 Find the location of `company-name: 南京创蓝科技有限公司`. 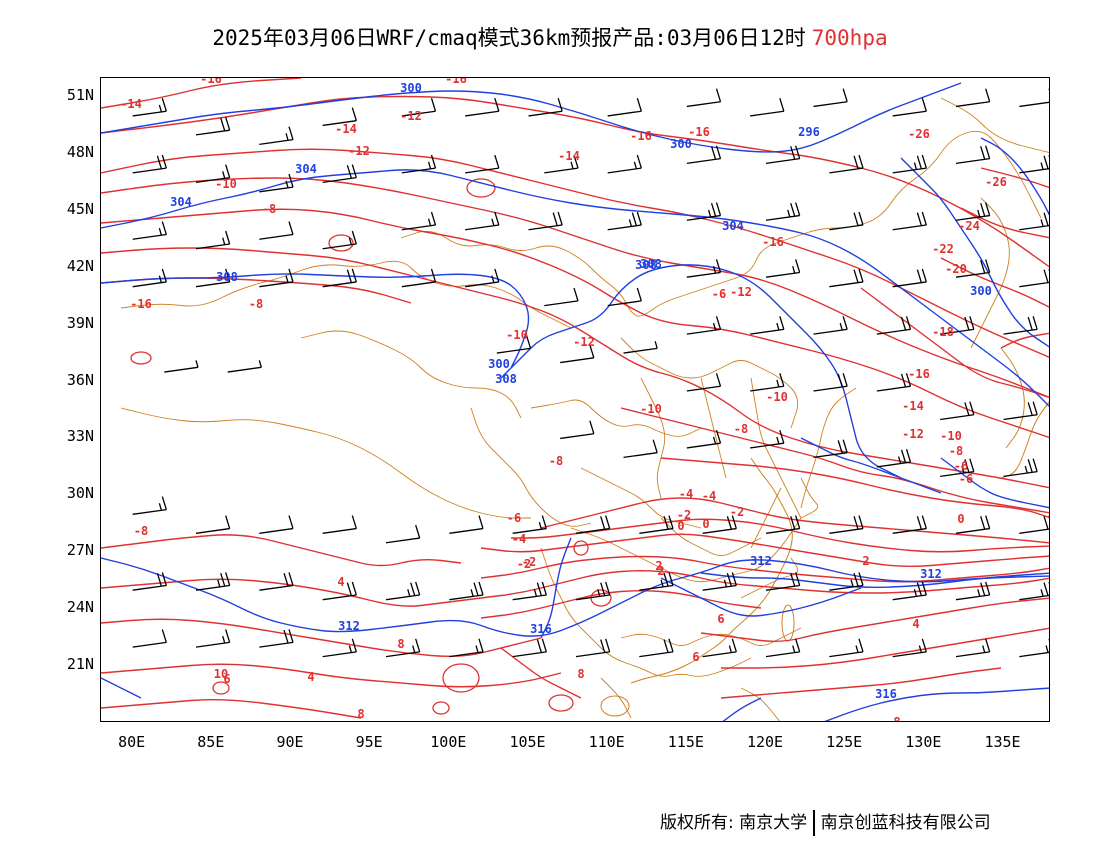

company-name: 南京创蓝科技有限公司 is located at coordinates (905, 823).